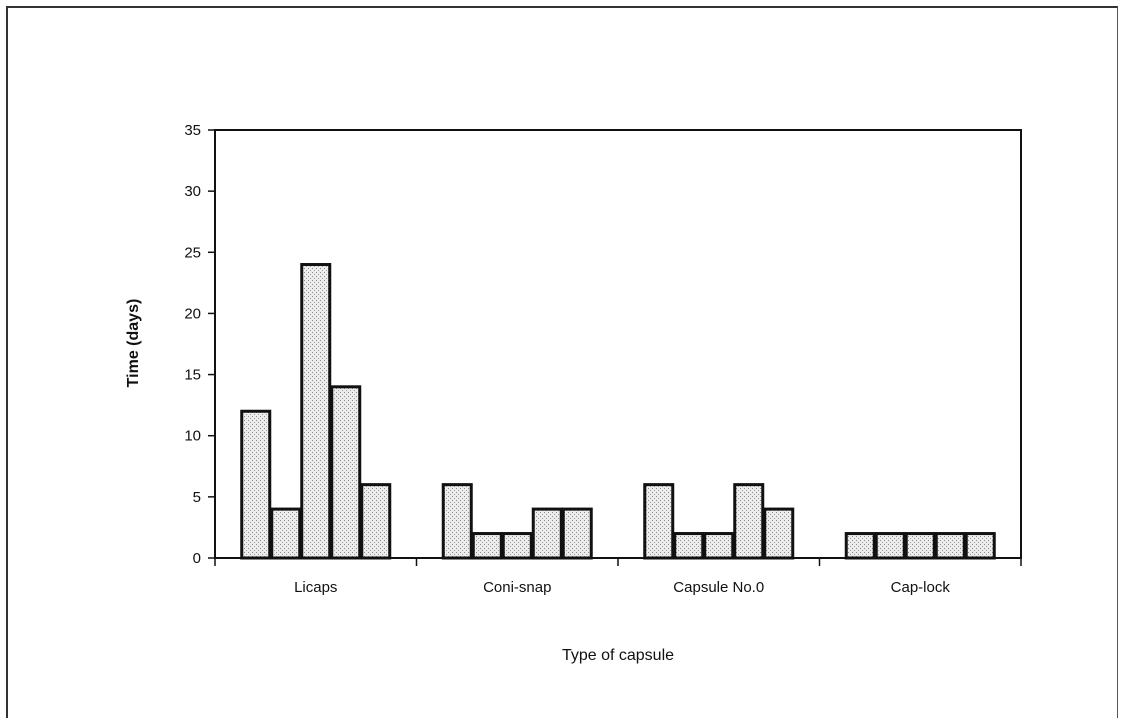  What do you see at coordinates (192, 436) in the screenshot?
I see `y-tick-label: 10` at bounding box center [192, 436].